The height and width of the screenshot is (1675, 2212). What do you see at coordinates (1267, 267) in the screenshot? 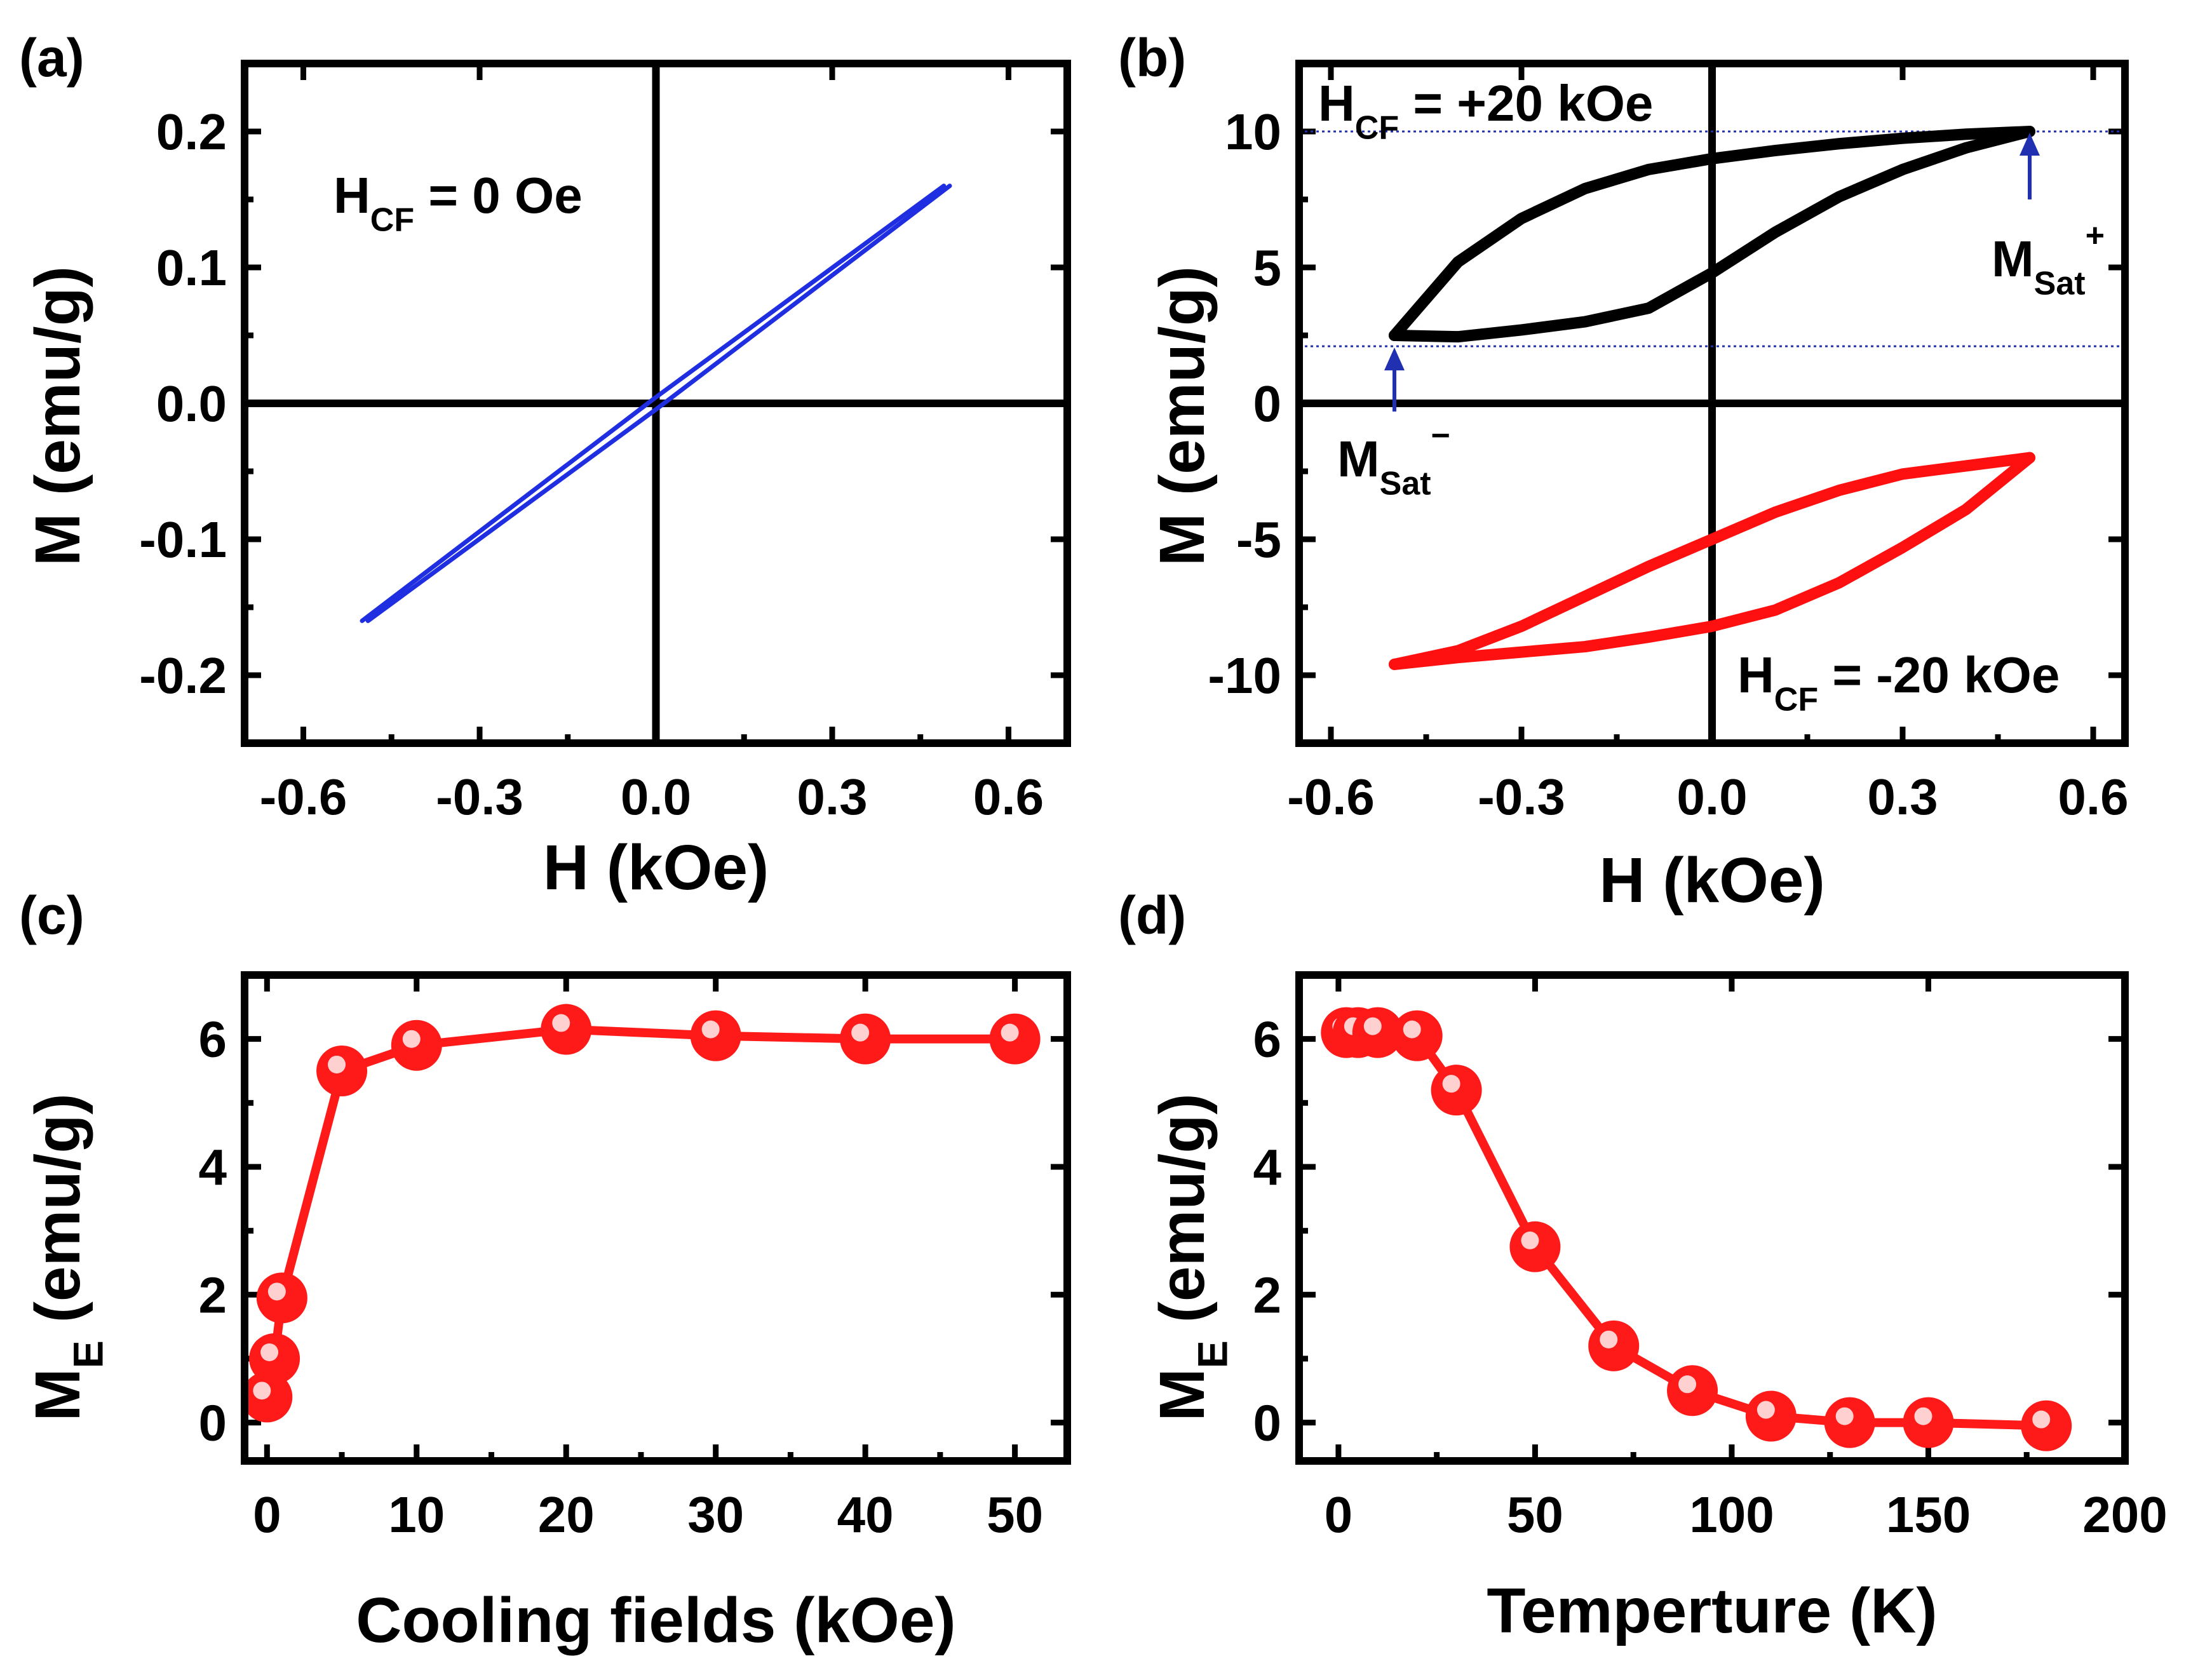
I see `y-tick-label: 5` at bounding box center [1267, 267].